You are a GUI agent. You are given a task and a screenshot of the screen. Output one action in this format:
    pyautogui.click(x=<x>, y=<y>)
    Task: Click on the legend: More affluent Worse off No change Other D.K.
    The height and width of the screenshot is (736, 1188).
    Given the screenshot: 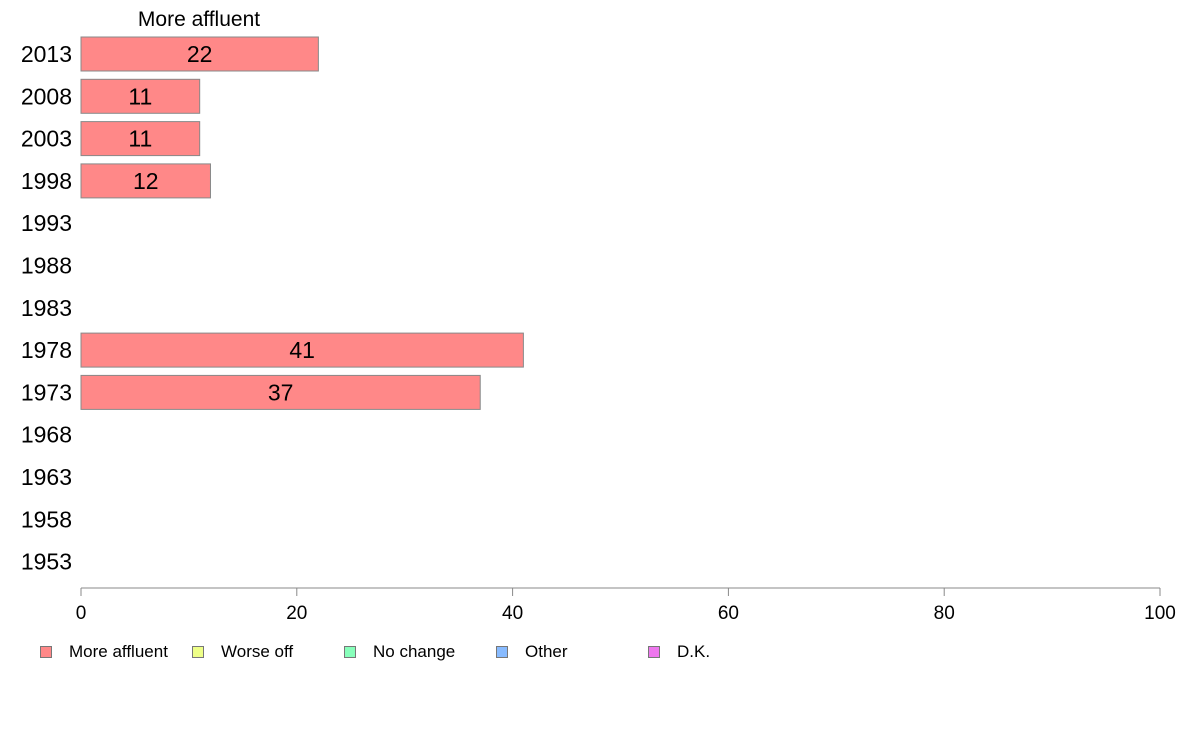 What is the action you would take?
    pyautogui.click(x=594, y=654)
    